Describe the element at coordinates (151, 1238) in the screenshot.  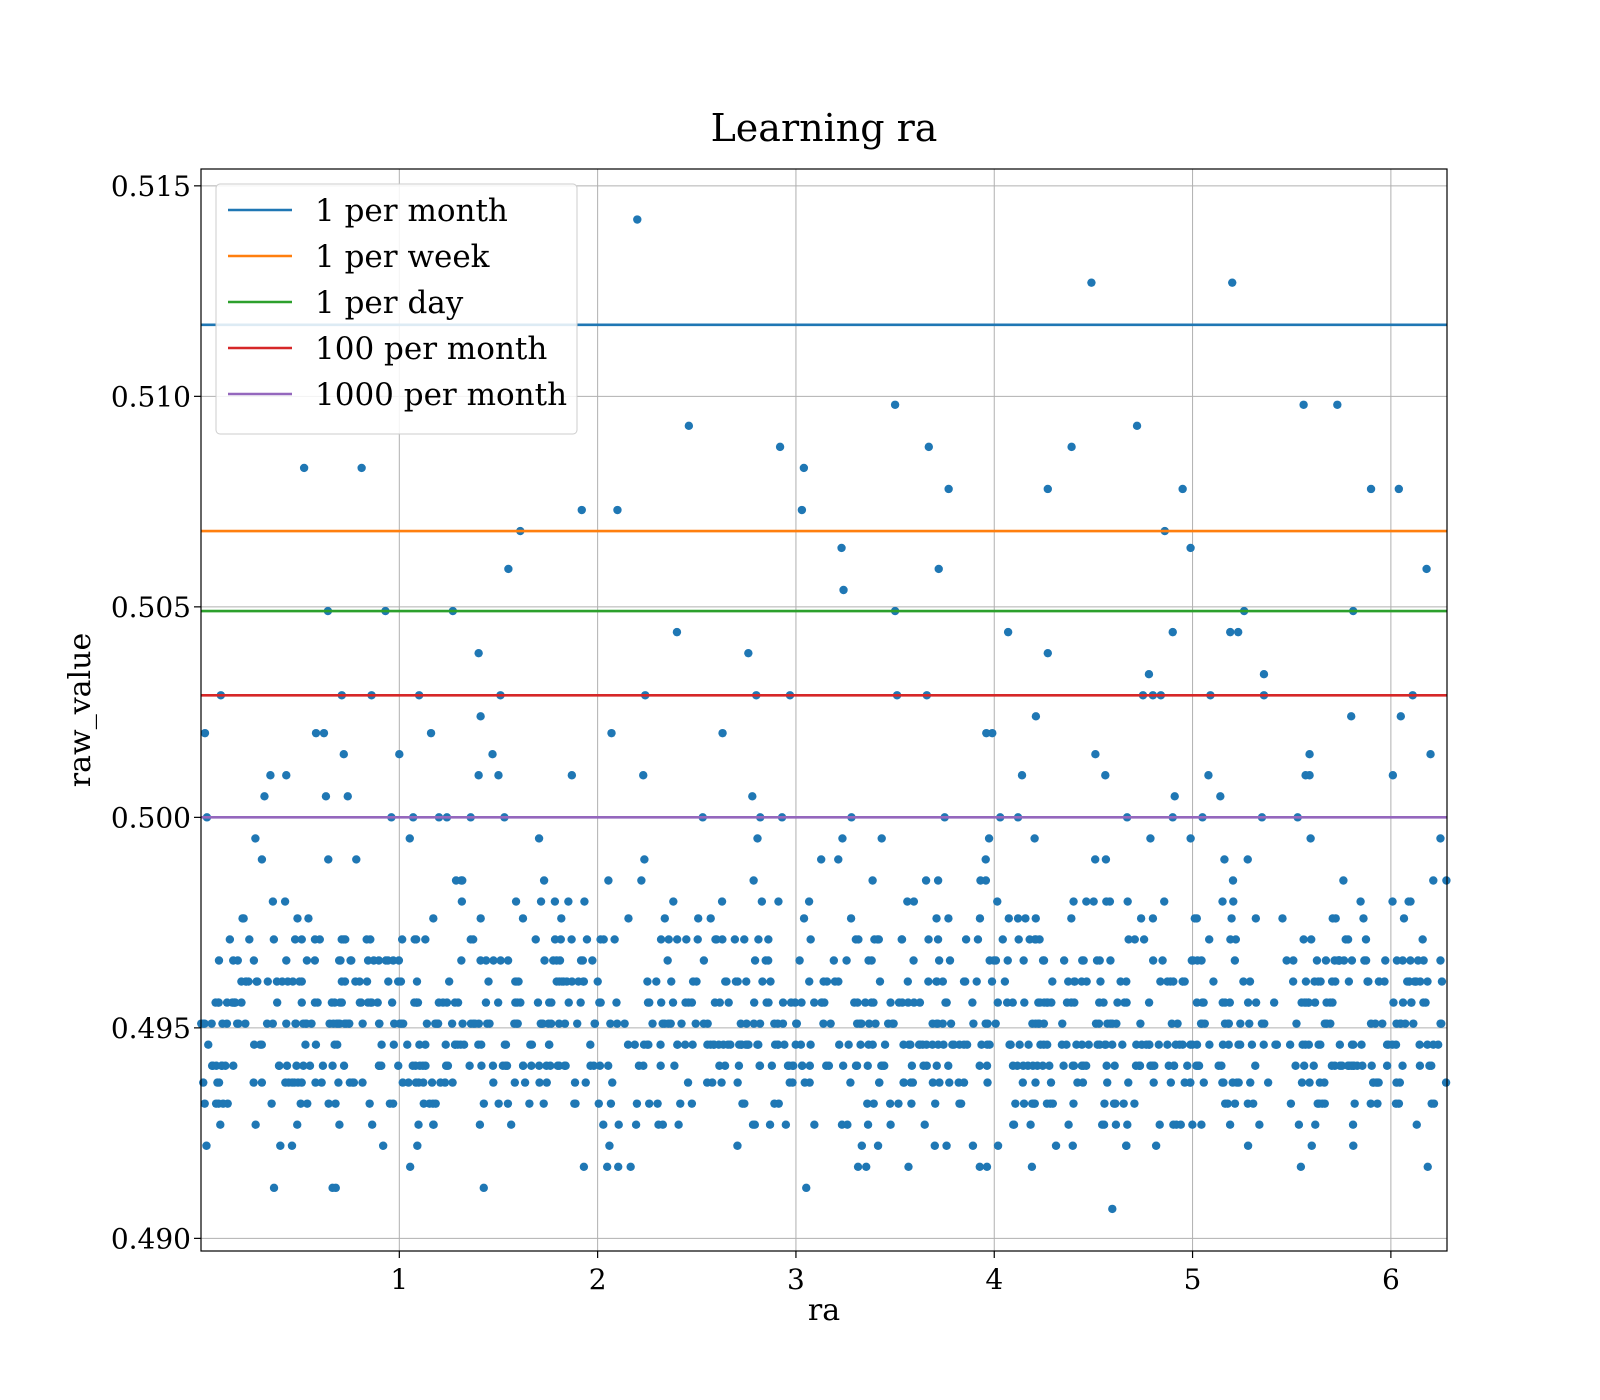
I see `y-tick-label: 0.490` at that location.